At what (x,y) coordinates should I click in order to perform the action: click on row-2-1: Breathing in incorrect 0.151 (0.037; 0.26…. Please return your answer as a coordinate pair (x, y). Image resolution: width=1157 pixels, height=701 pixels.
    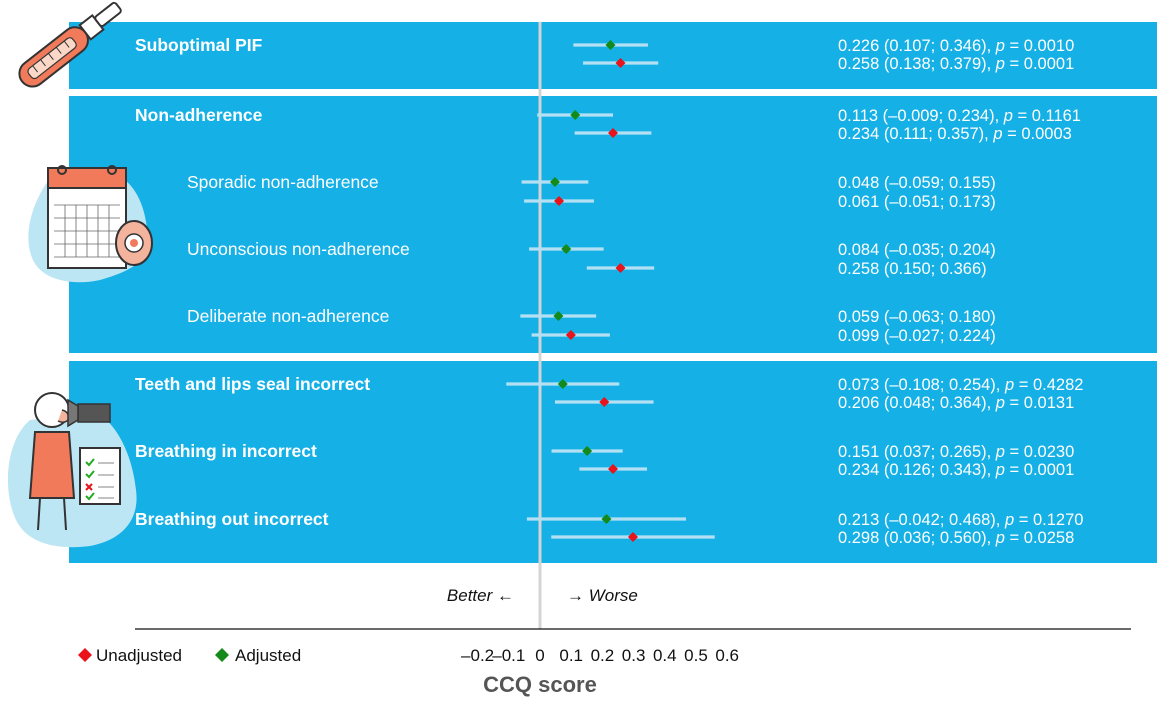
    Looking at the image, I should click on (604, 460).